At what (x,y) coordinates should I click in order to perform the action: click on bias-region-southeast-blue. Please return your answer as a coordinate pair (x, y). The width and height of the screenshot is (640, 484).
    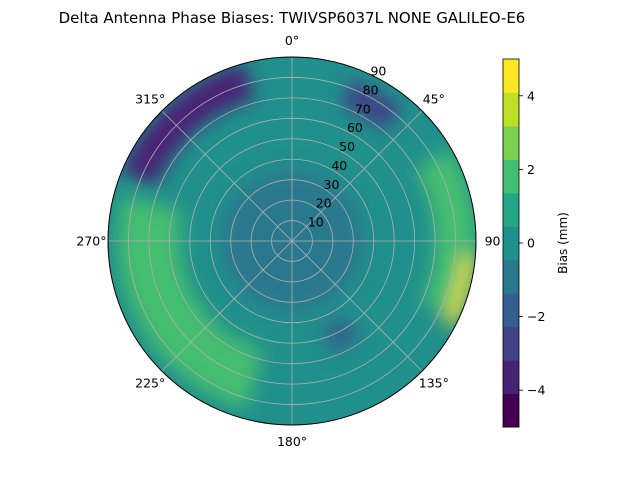
    Looking at the image, I should click on (342, 334).